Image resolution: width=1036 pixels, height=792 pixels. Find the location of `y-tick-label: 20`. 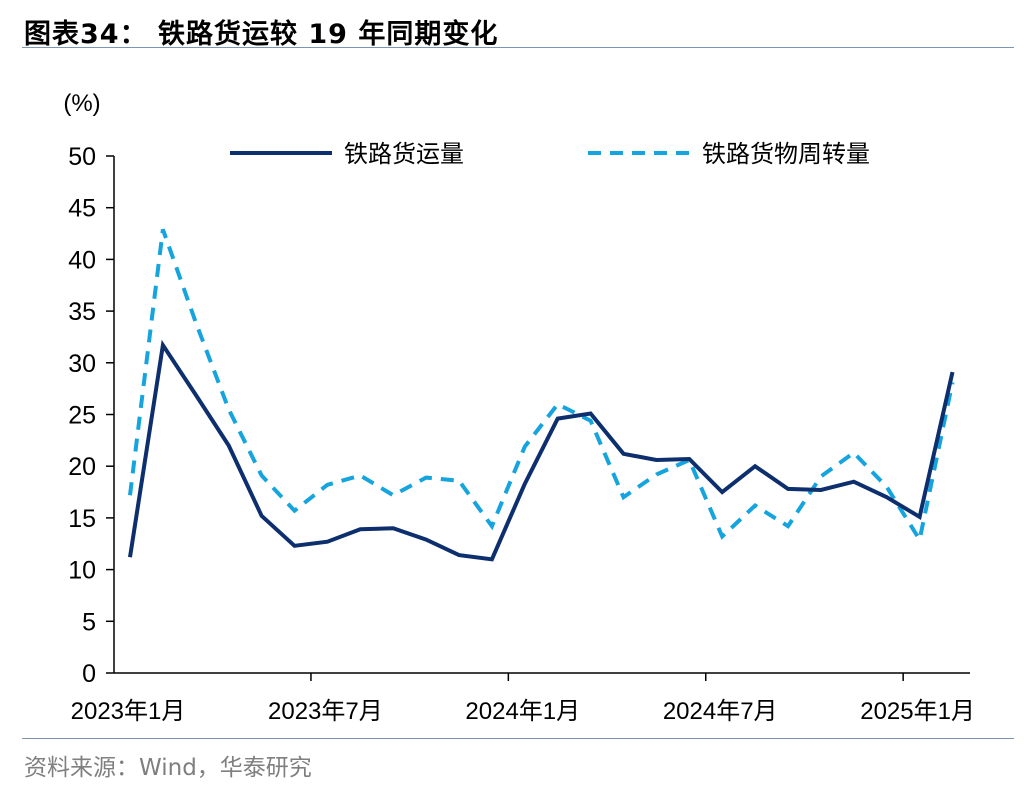

y-tick-label: 20 is located at coordinates (82, 467).